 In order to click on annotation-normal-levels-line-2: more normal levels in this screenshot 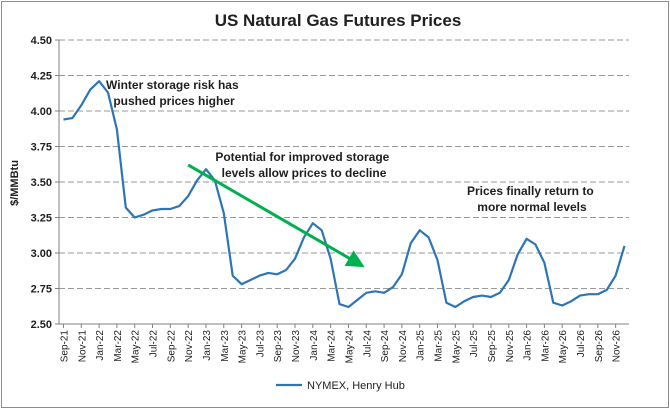, I will do `click(532, 207)`.